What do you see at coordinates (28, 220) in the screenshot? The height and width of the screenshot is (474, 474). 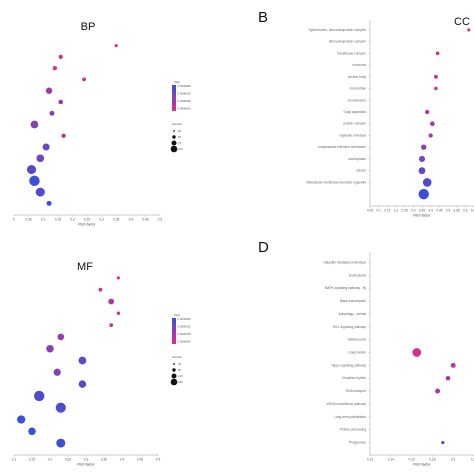 I see `x-tick-label: 0.05` at bounding box center [28, 220].